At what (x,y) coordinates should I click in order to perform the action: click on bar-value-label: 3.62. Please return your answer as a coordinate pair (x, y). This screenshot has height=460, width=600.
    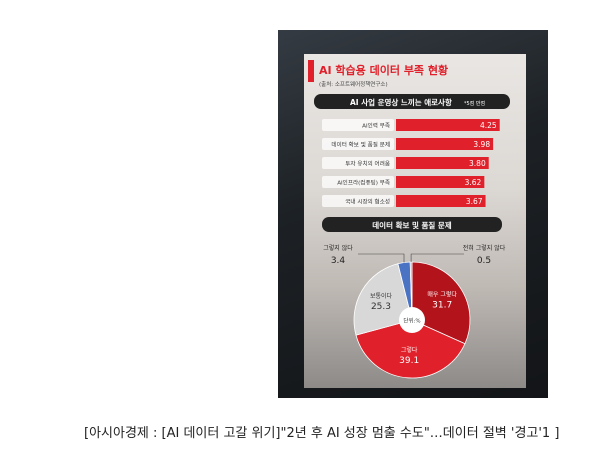
    Looking at the image, I should click on (473, 182).